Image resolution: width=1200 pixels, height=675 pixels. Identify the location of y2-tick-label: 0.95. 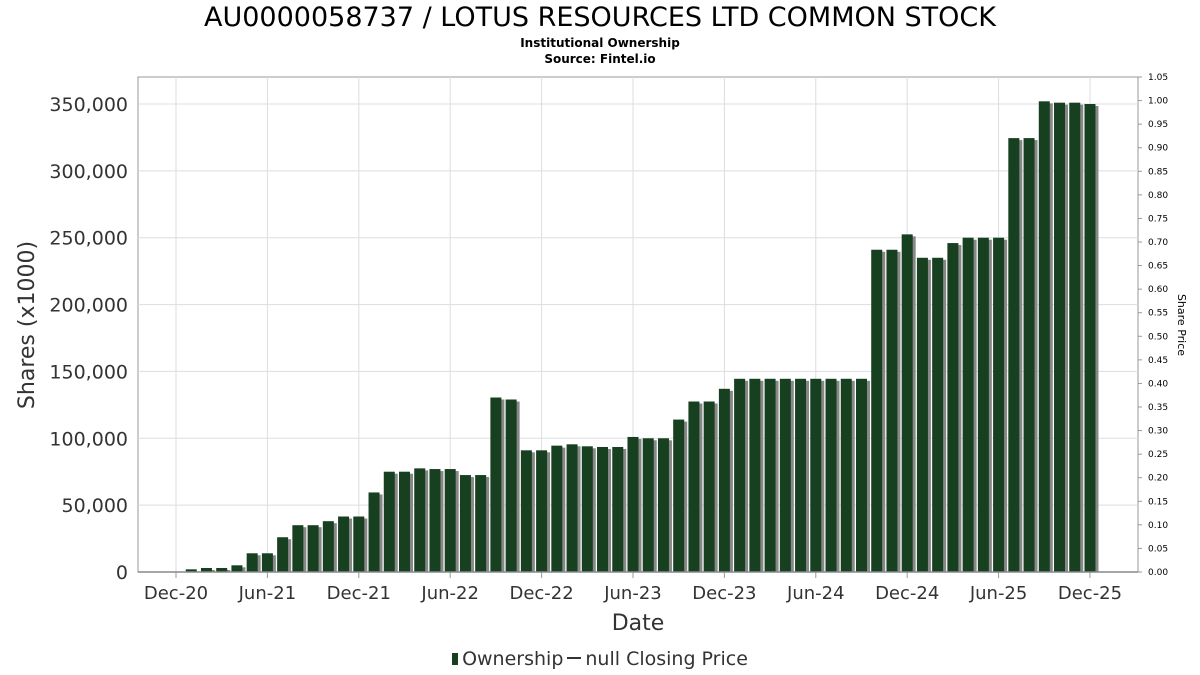
(1158, 125).